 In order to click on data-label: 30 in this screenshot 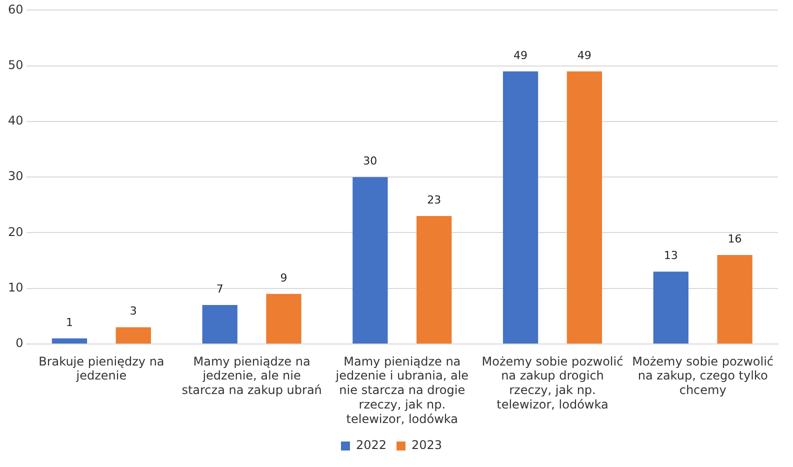, I will do `click(370, 161)`.